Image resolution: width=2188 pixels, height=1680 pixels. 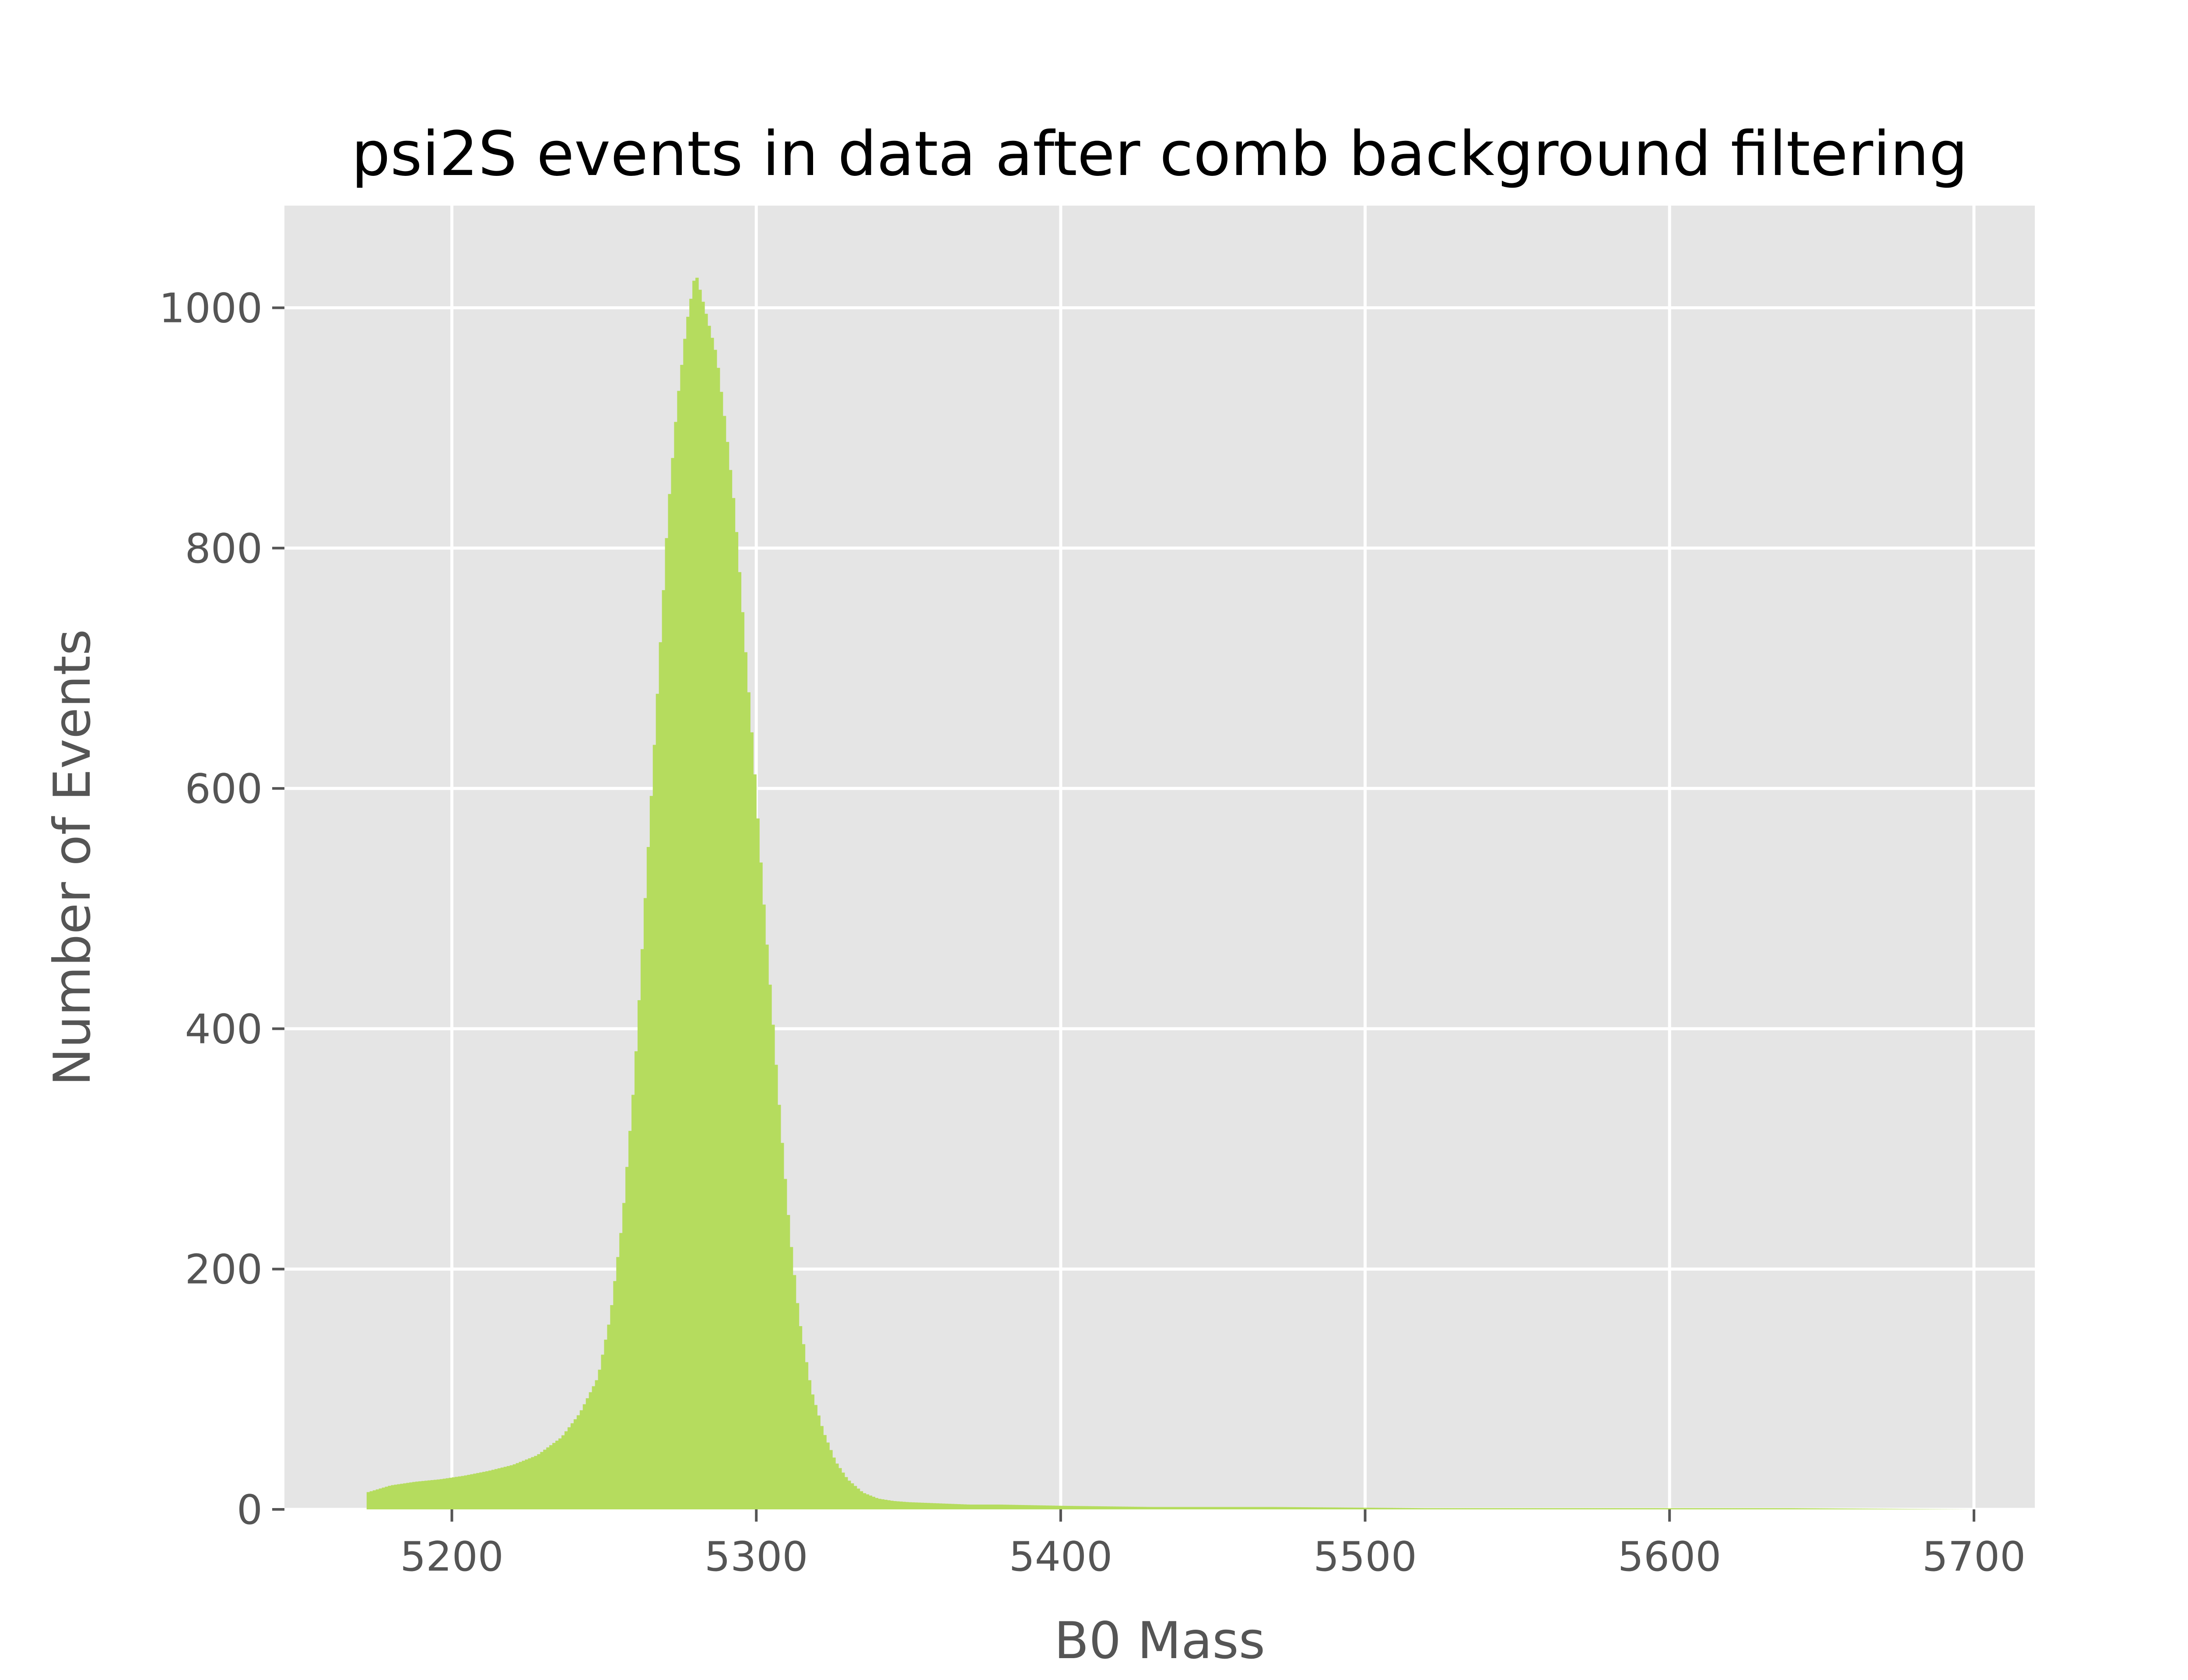 I want to click on y-tick-label: 200, so click(x=224, y=1269).